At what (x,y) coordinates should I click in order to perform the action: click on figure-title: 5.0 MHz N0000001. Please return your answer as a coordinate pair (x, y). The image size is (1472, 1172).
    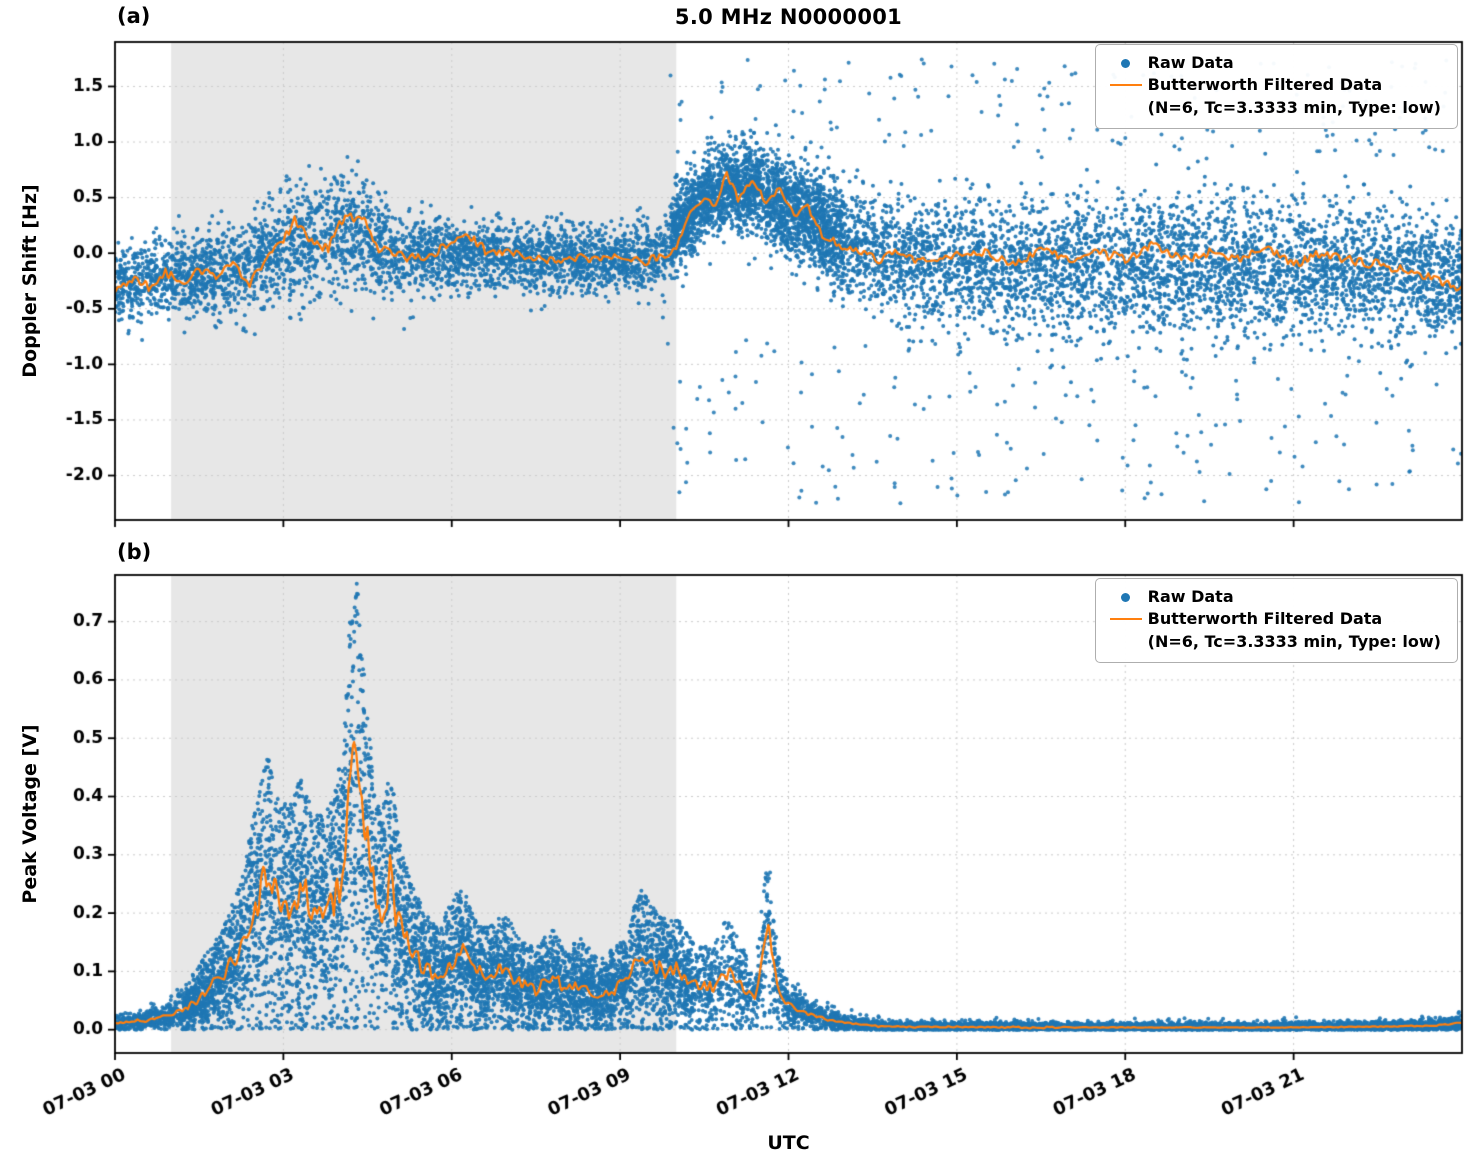
    Looking at the image, I should click on (788, 17).